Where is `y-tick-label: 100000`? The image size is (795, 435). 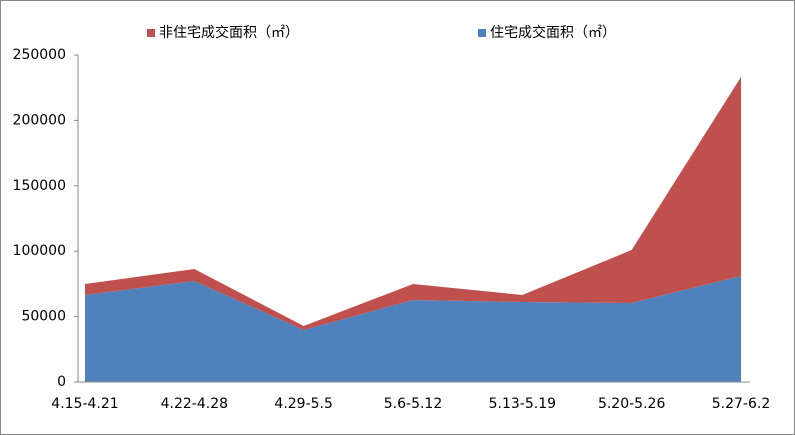
y-tick-label: 100000 is located at coordinates (39, 251).